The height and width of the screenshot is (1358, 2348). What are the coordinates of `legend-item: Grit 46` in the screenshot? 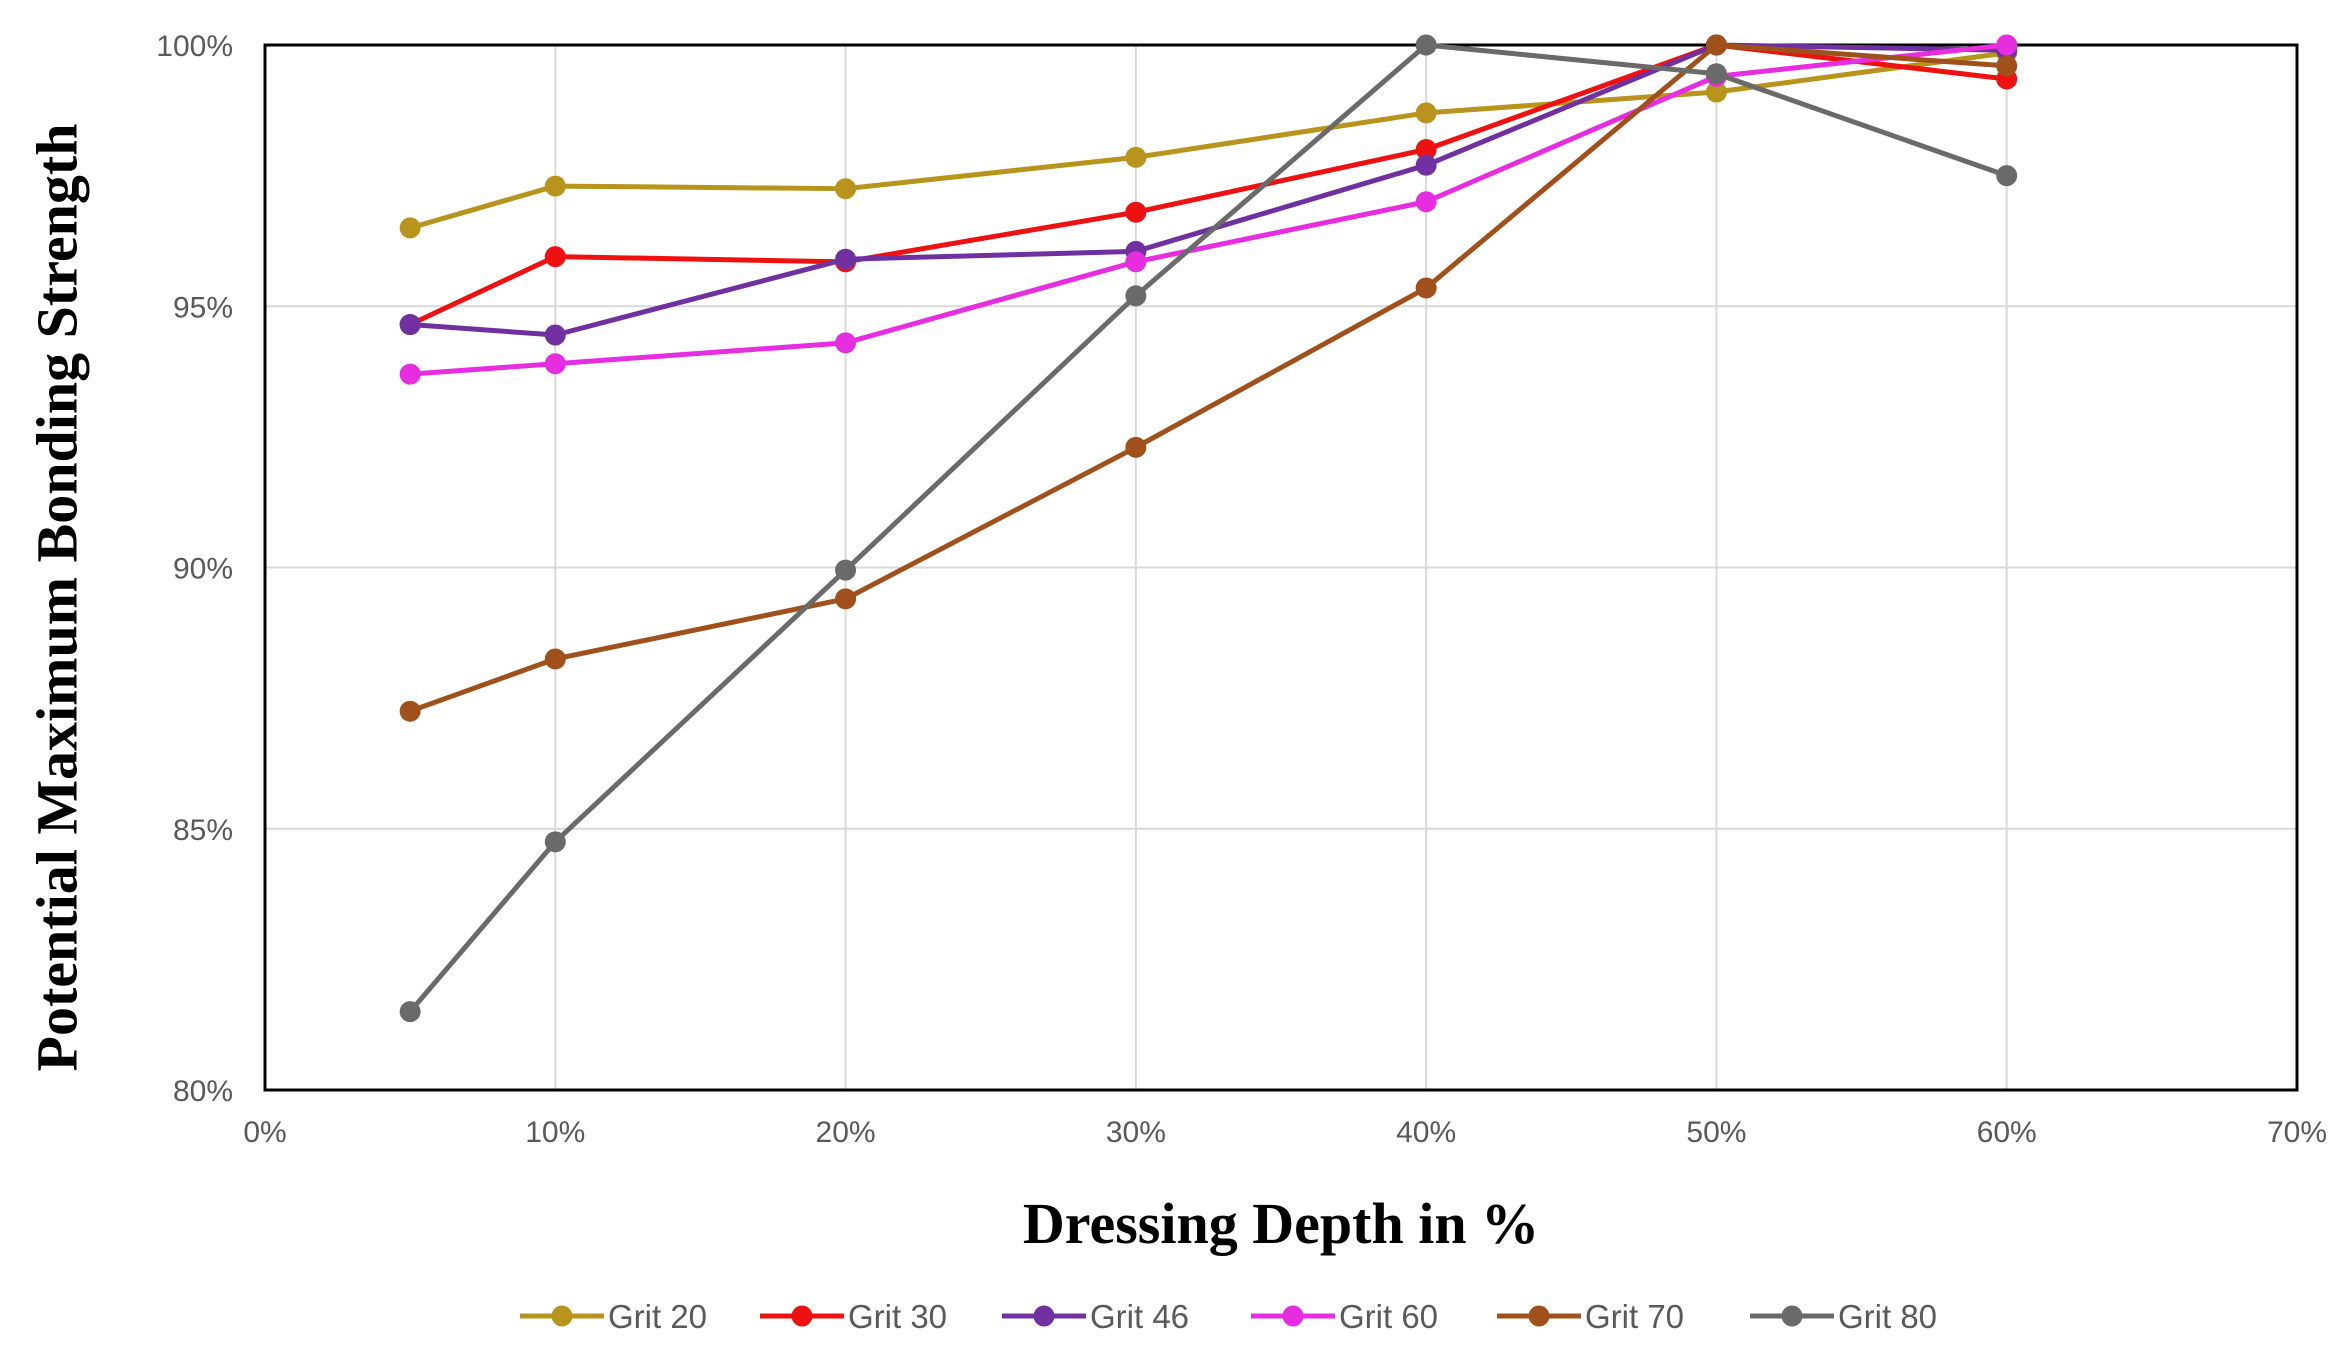 It's located at (1095, 1316).